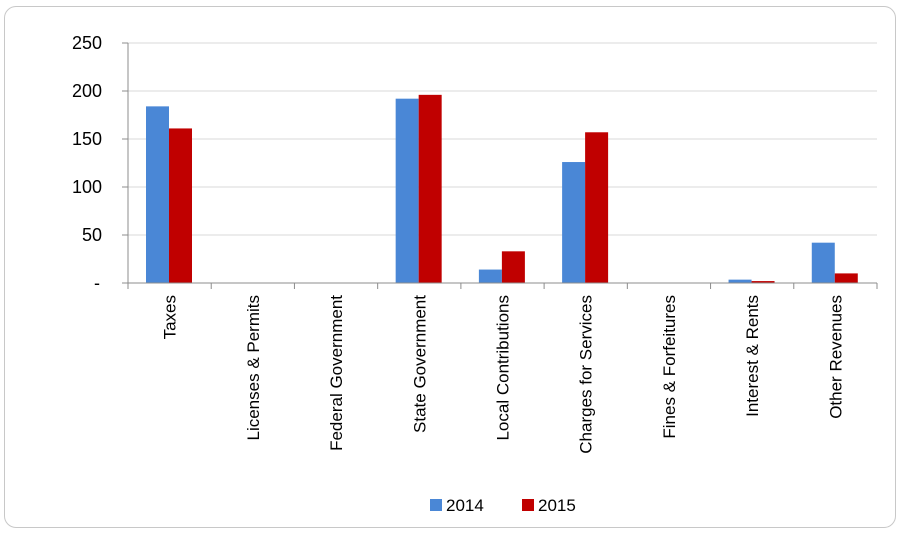 The image size is (902, 535). What do you see at coordinates (752, 356) in the screenshot?
I see `category-label: Interest & Rents` at bounding box center [752, 356].